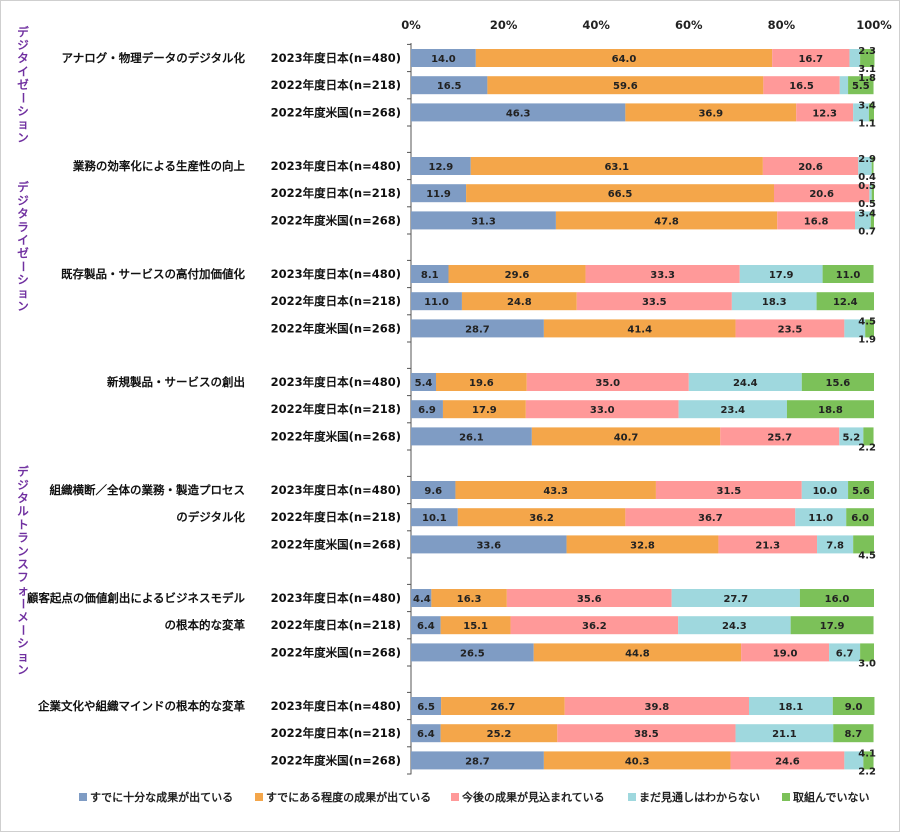 The height and width of the screenshot is (835, 900). What do you see at coordinates (767, 545) in the screenshot?
I see `data-label: 21.3` at bounding box center [767, 545].